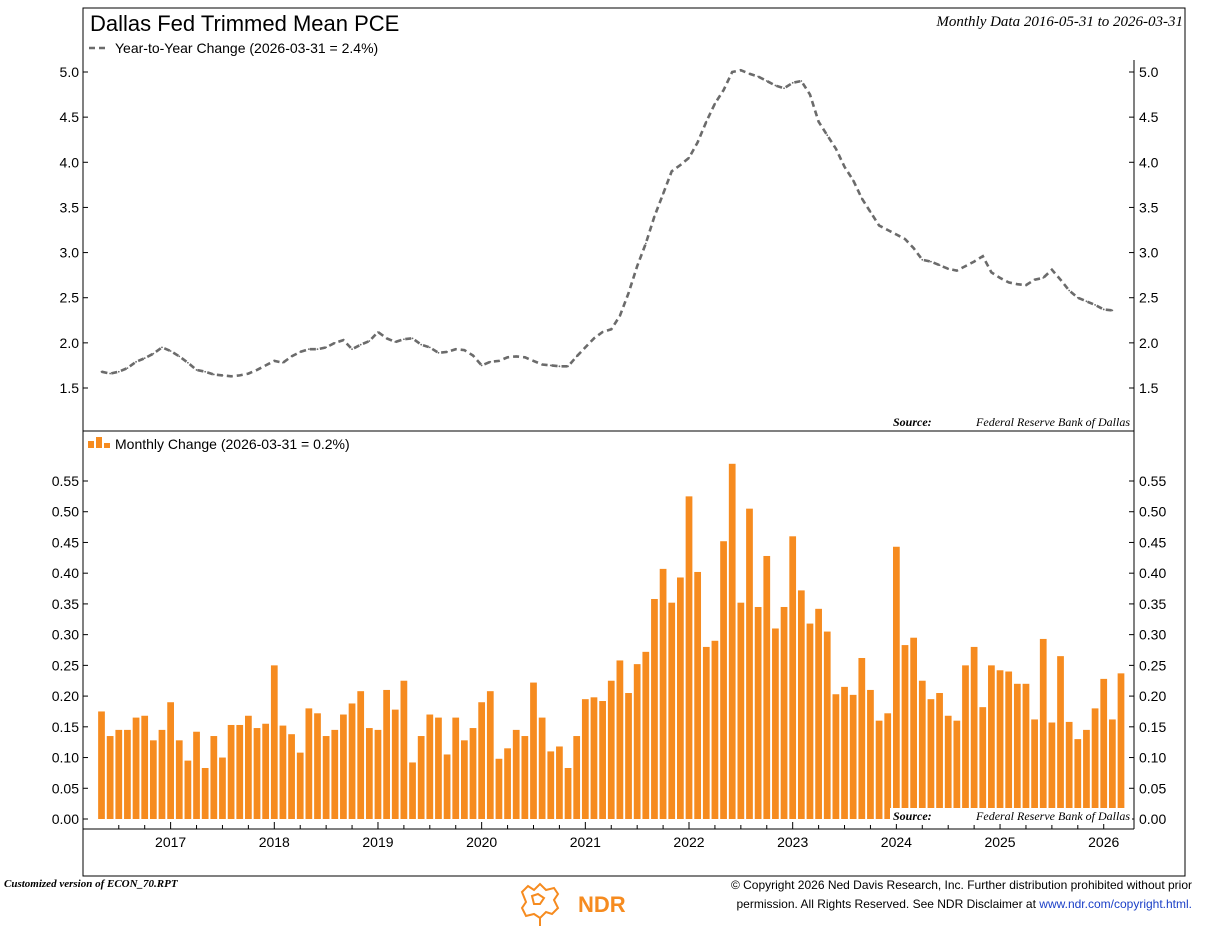 The image size is (1216, 940). I want to click on xtick-label: 2024, so click(896, 842).